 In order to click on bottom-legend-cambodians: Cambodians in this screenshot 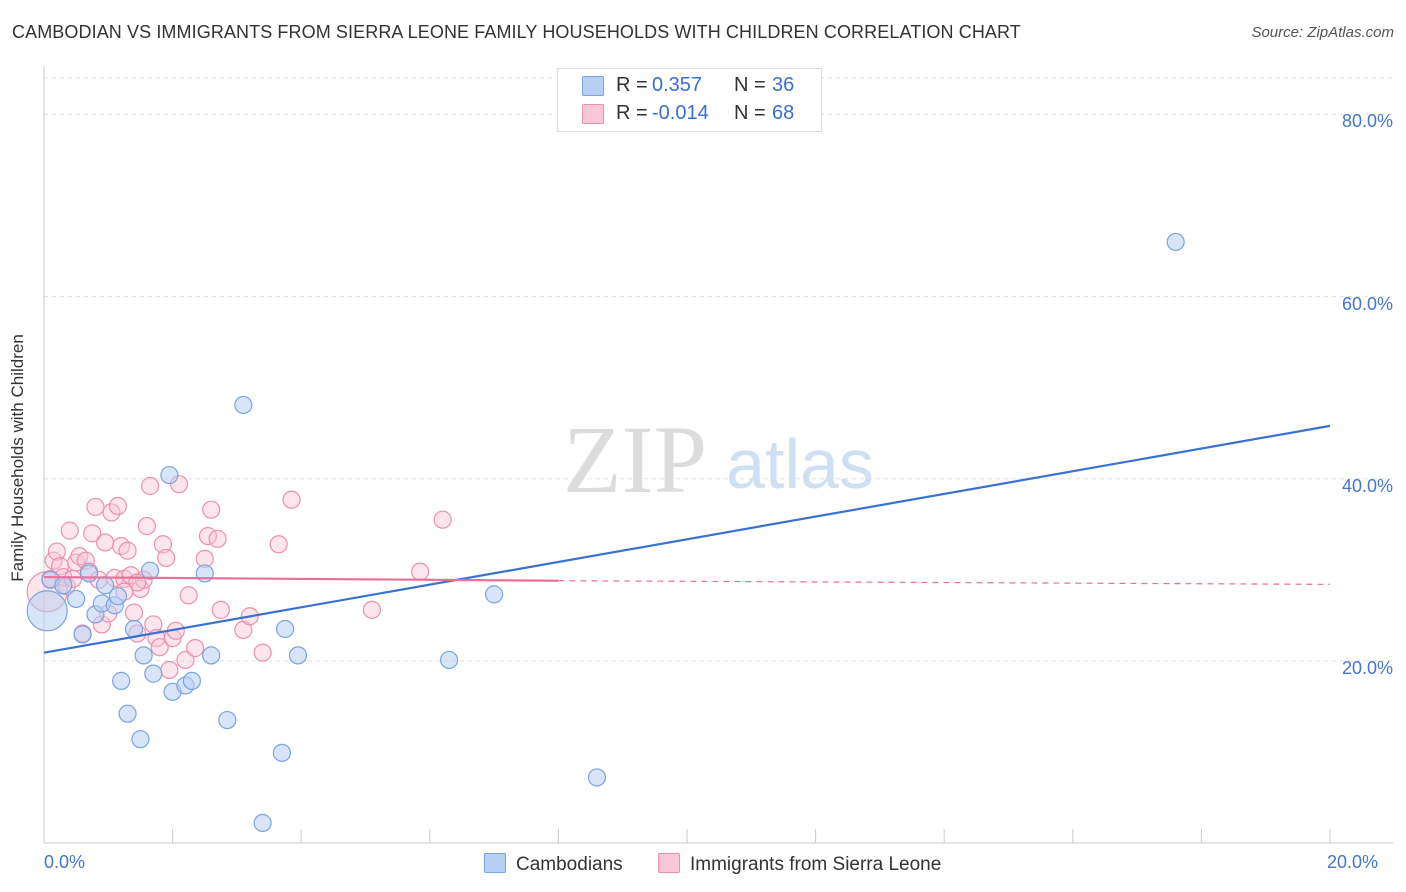, I will do `click(553, 864)`.